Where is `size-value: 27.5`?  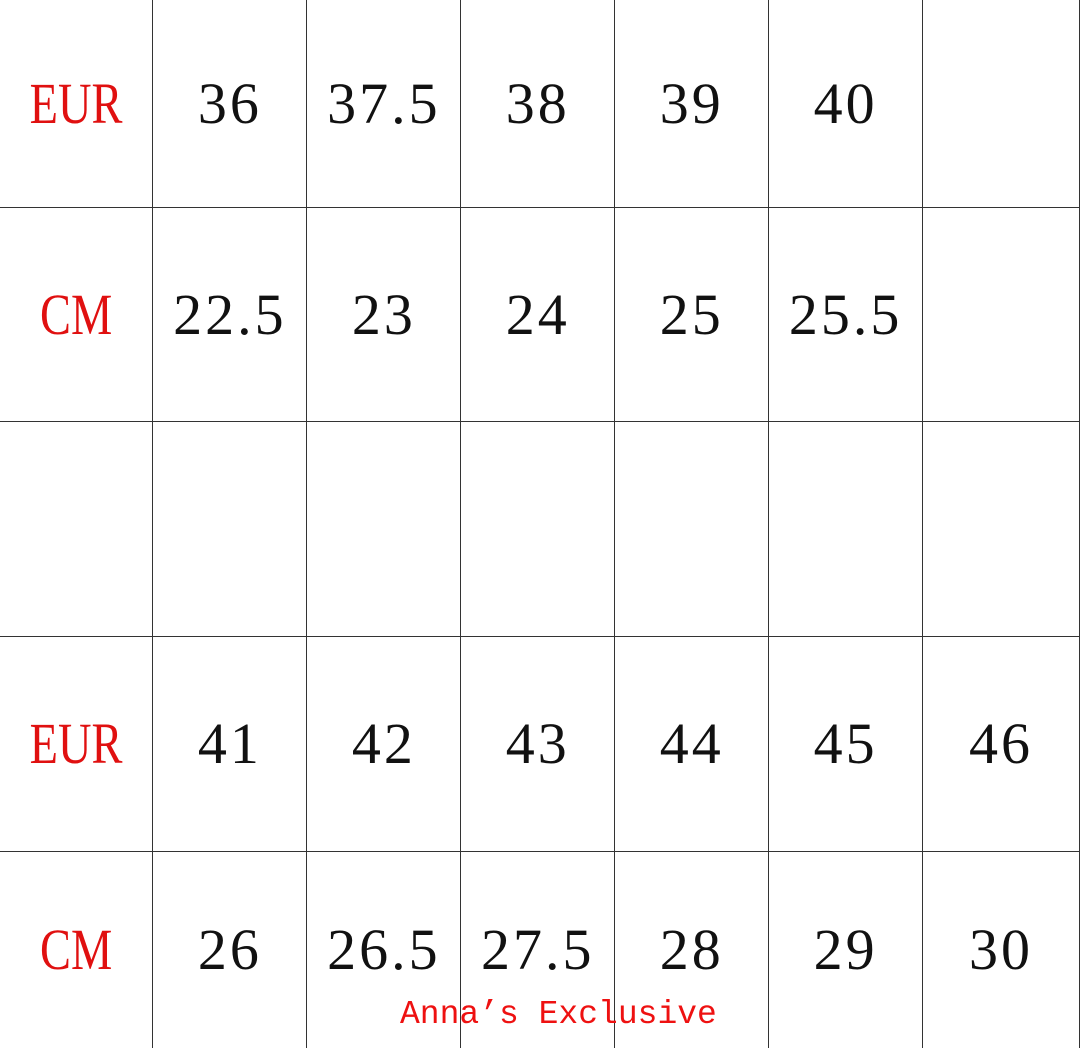
size-value: 27.5 is located at coordinates (538, 950).